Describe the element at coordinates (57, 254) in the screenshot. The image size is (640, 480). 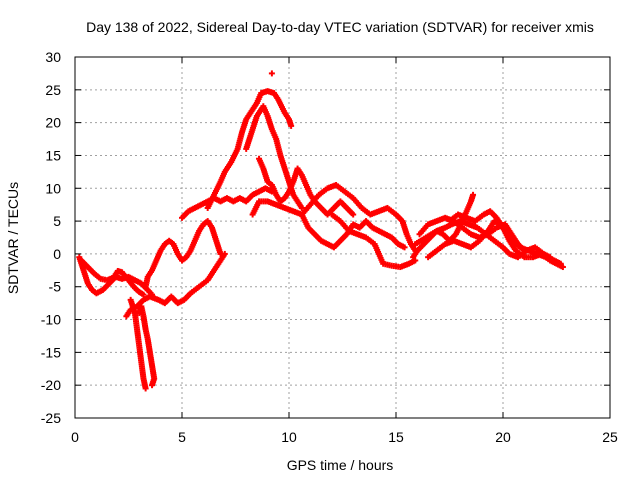
I see `y-tick-label: 0` at that location.